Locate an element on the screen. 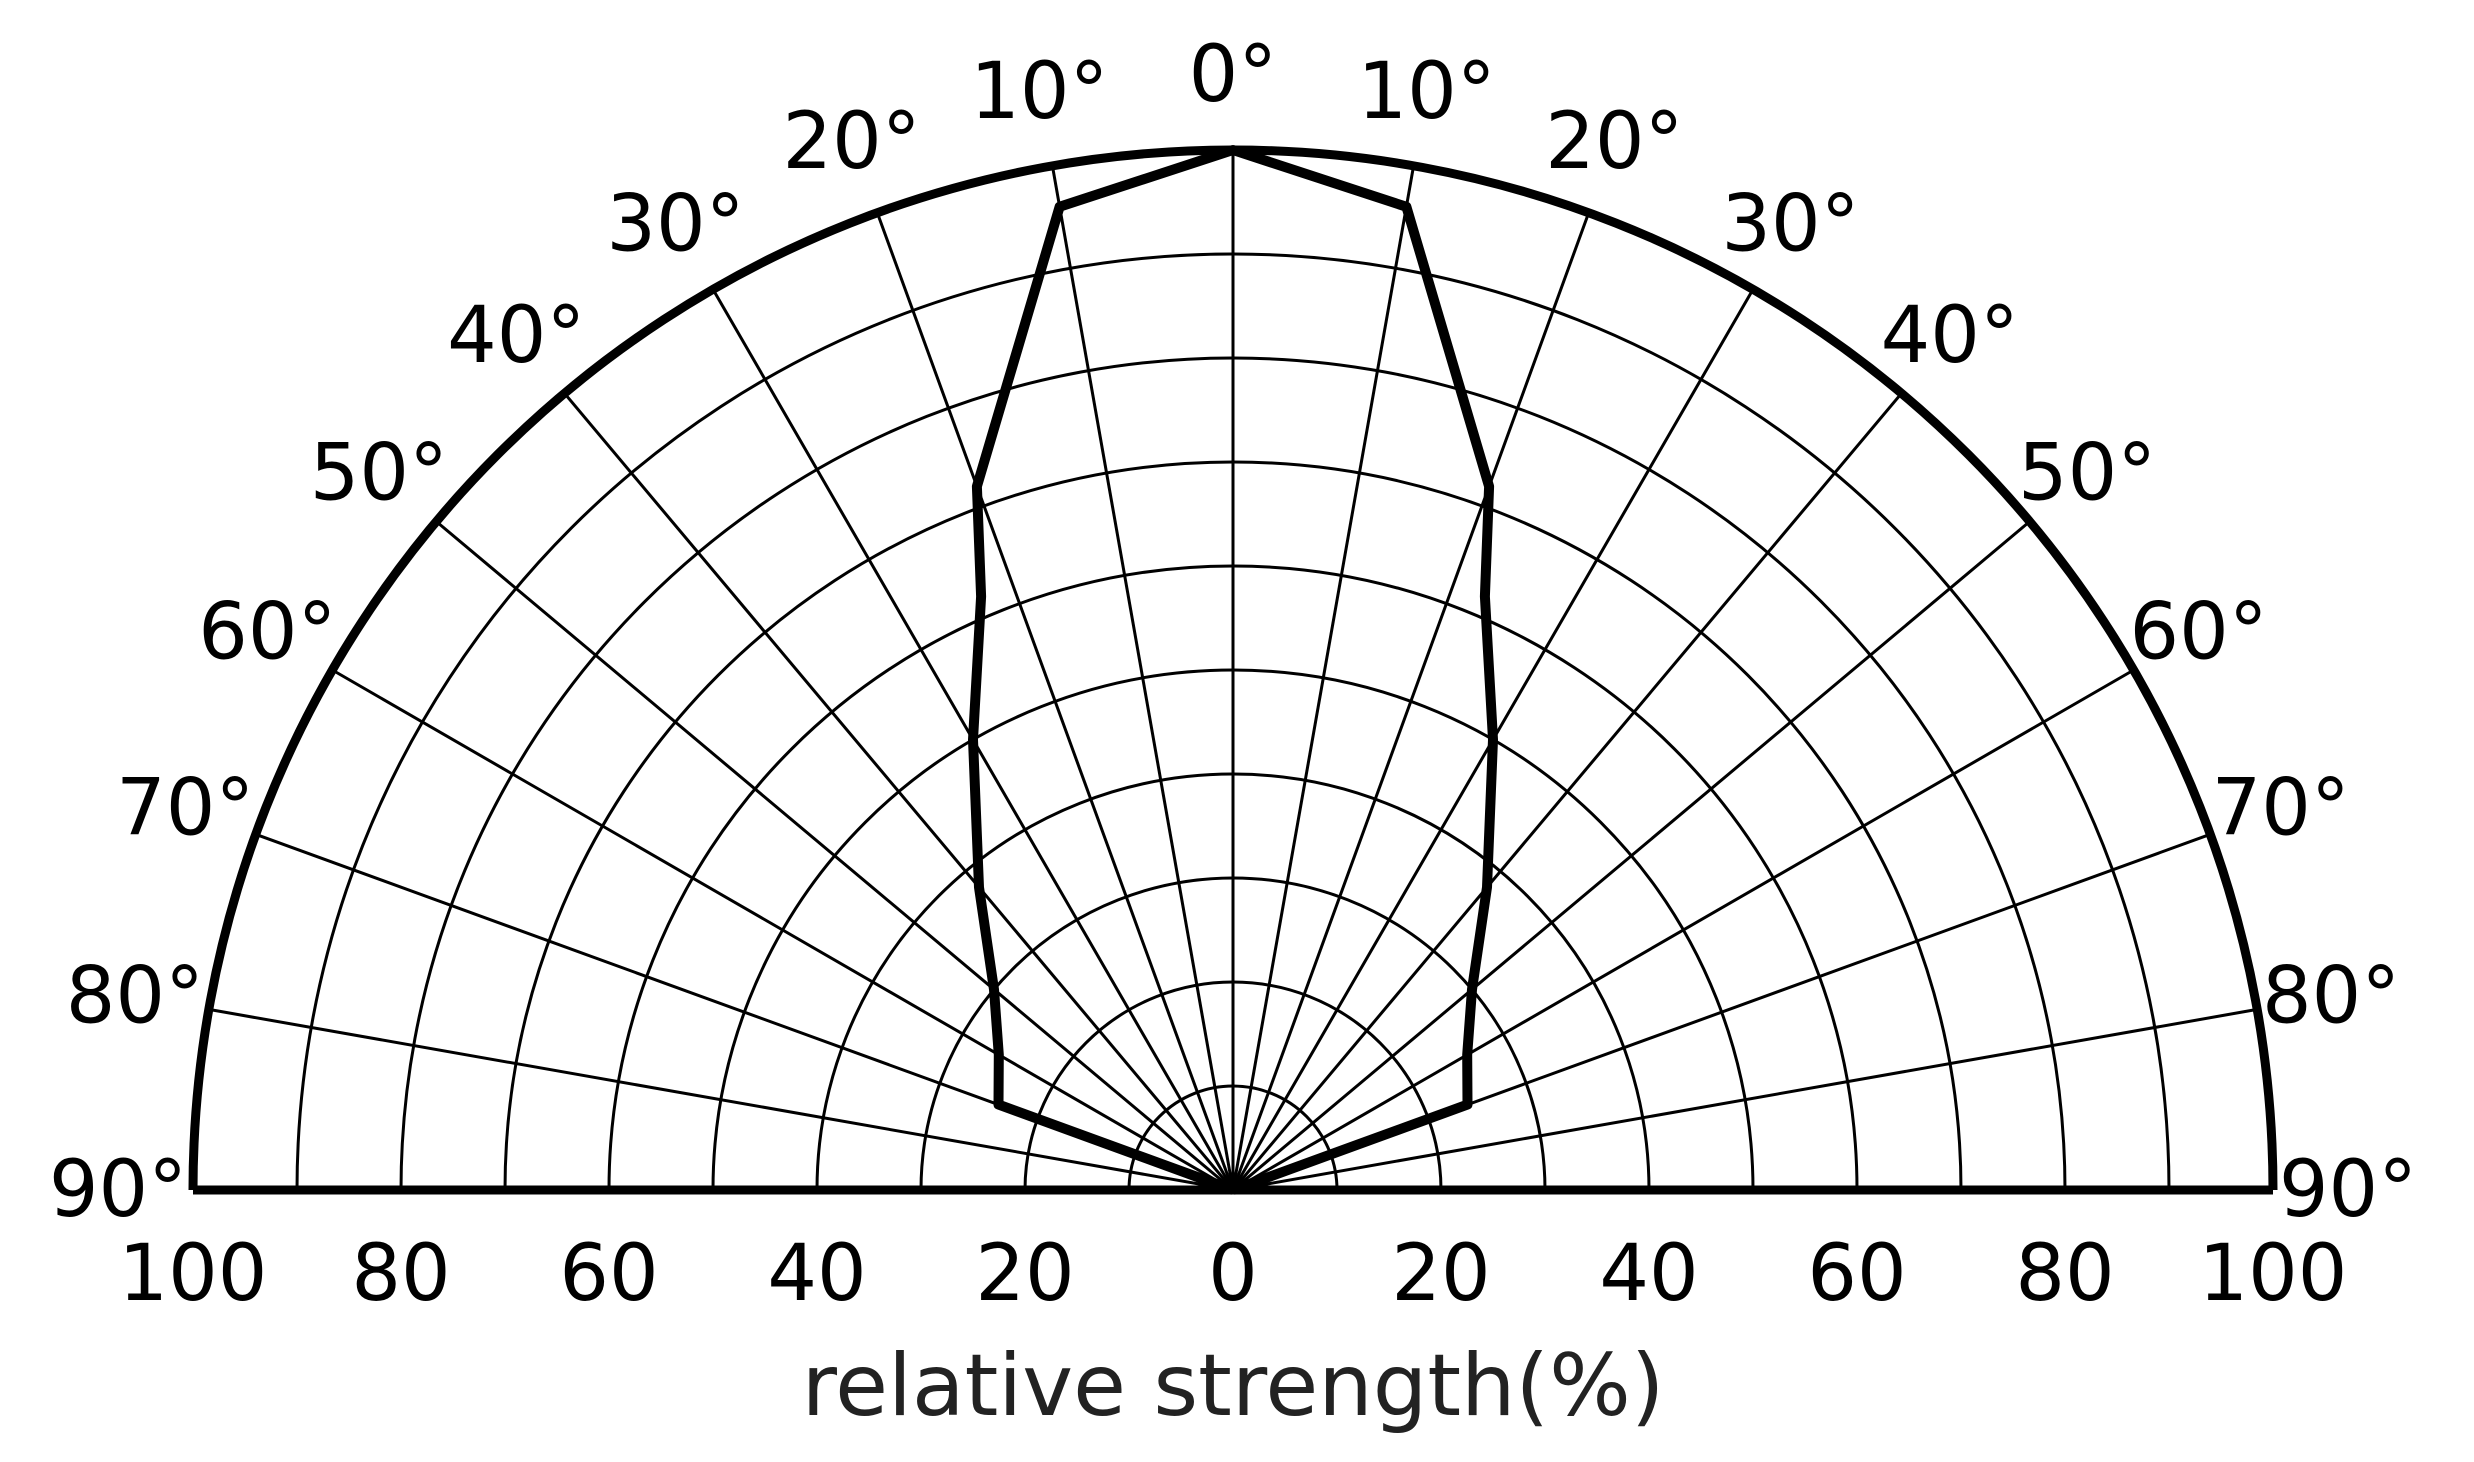 This screenshot has width=2474, height=1462. angle-label-right: 40° is located at coordinates (1950, 336).